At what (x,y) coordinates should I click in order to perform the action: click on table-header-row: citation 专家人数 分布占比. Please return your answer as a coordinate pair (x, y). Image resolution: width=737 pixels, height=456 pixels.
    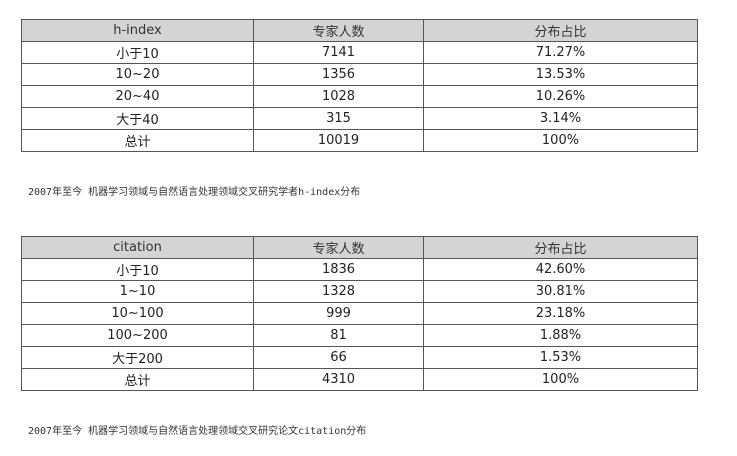
    Looking at the image, I should click on (359, 247).